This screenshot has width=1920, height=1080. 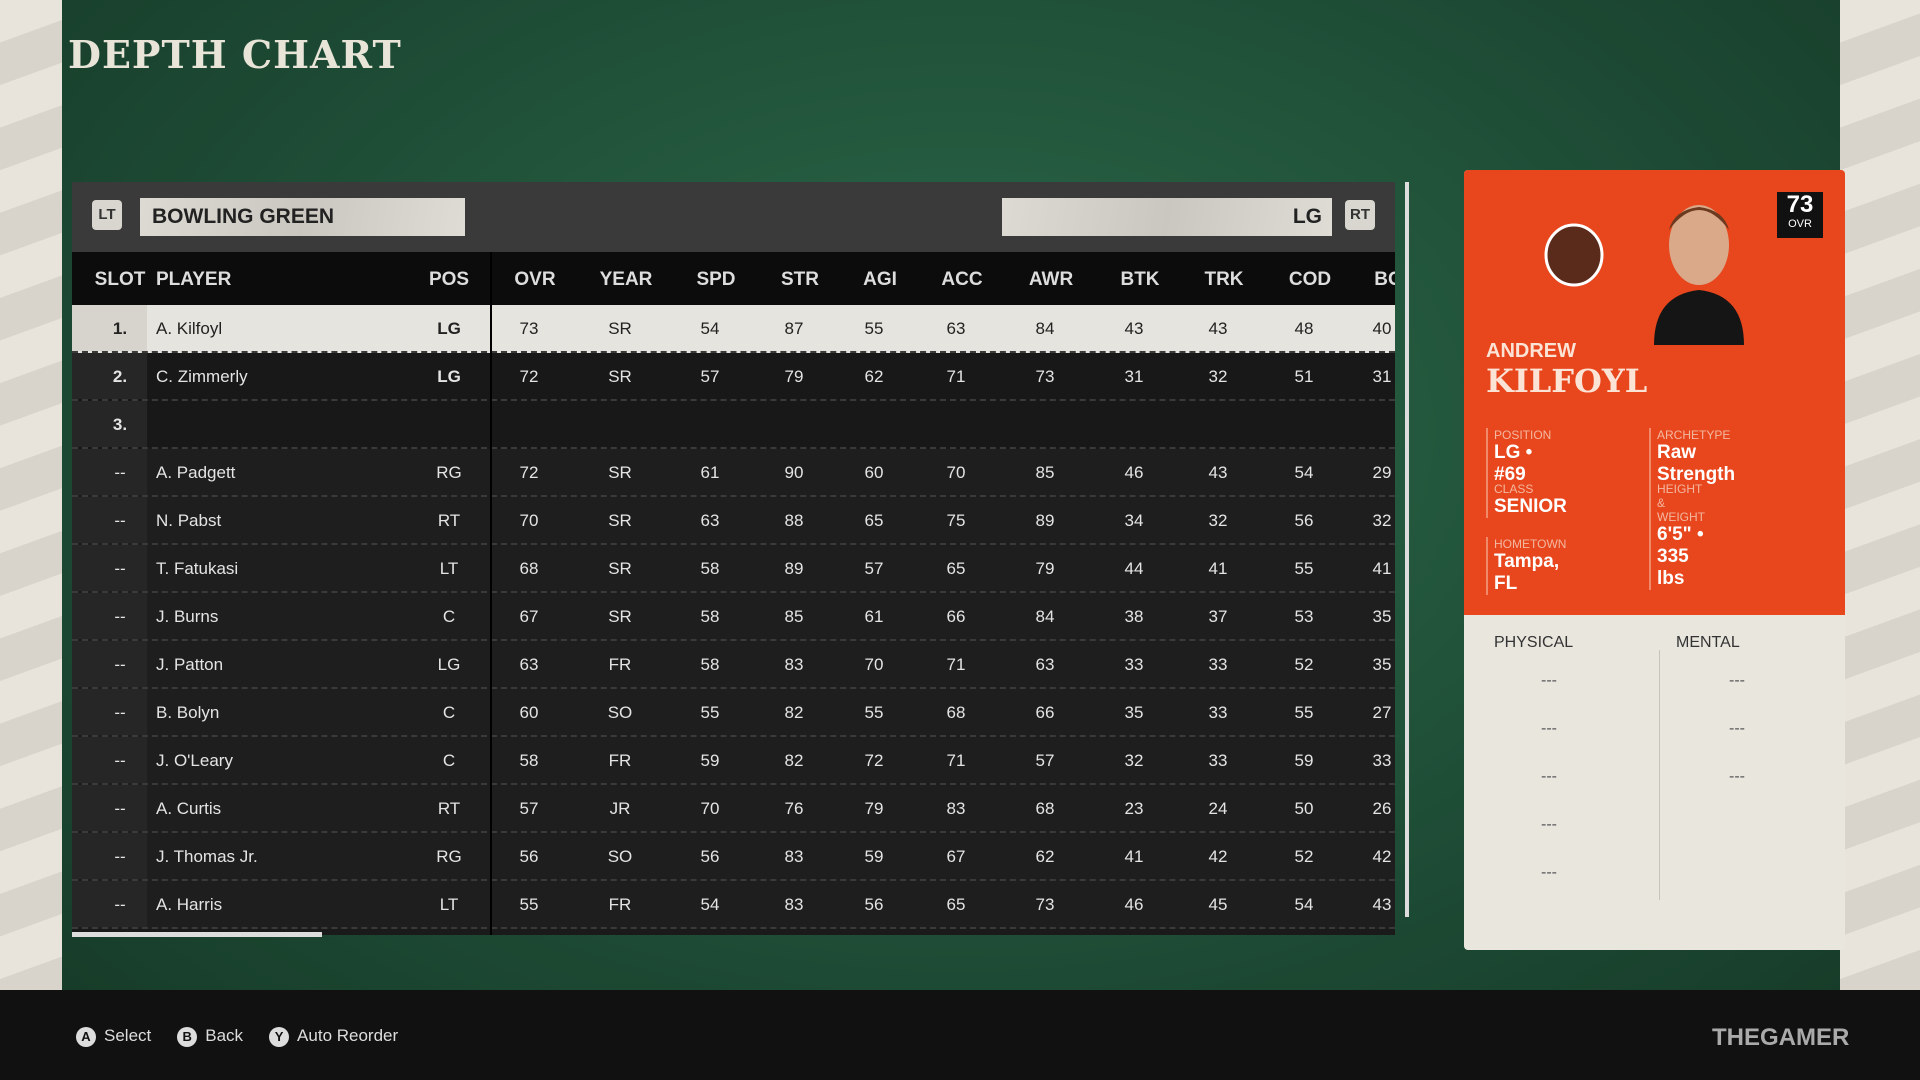 What do you see at coordinates (956, 904) in the screenshot?
I see `stat: 65` at bounding box center [956, 904].